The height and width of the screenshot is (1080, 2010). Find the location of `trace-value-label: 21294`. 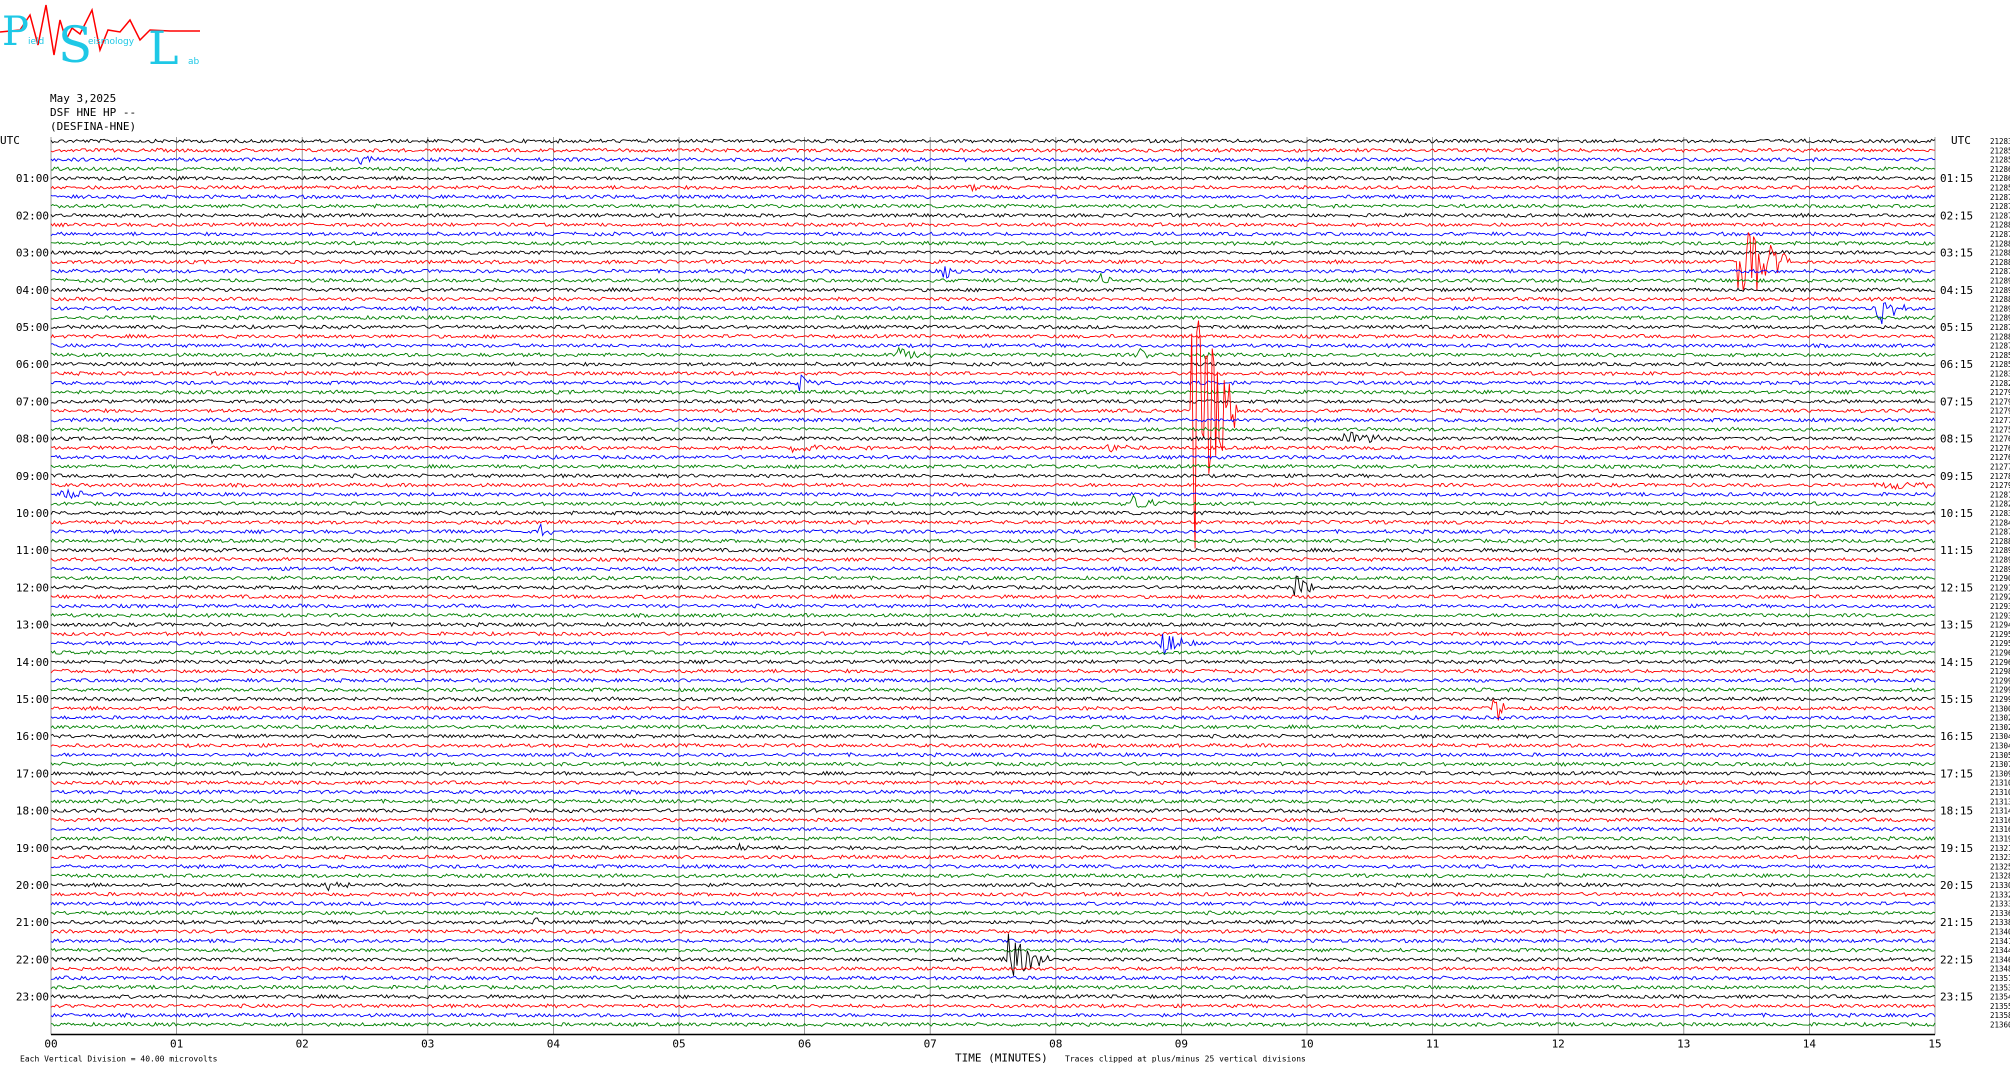

trace-value-label: 21294 is located at coordinates (2000, 625).